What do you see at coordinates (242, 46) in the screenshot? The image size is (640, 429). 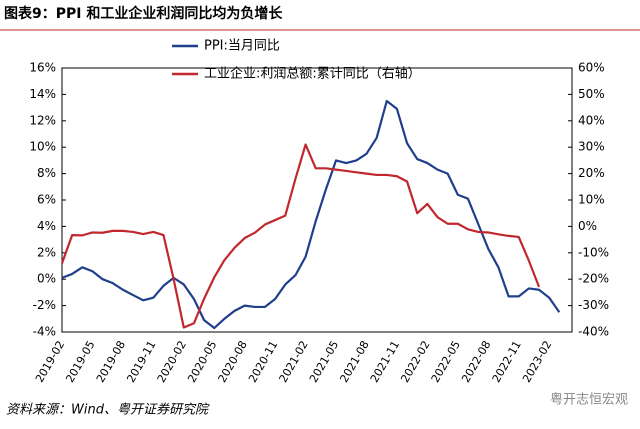 I see `legend-label: PPI:当月同比` at bounding box center [242, 46].